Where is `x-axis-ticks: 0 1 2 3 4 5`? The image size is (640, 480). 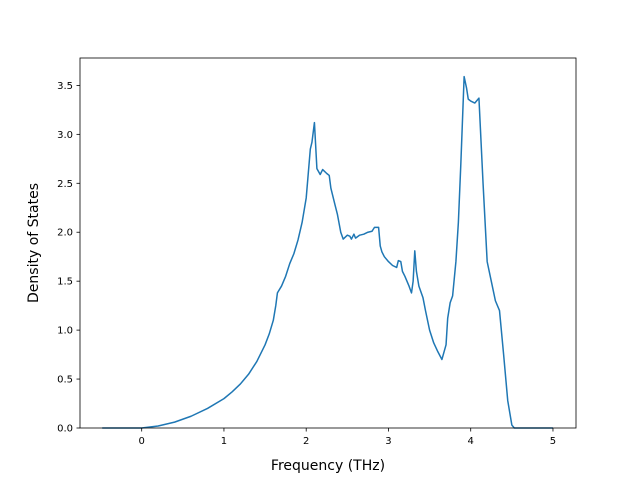
x-axis-ticks: 0 1 2 3 4 5 is located at coordinates (347, 437).